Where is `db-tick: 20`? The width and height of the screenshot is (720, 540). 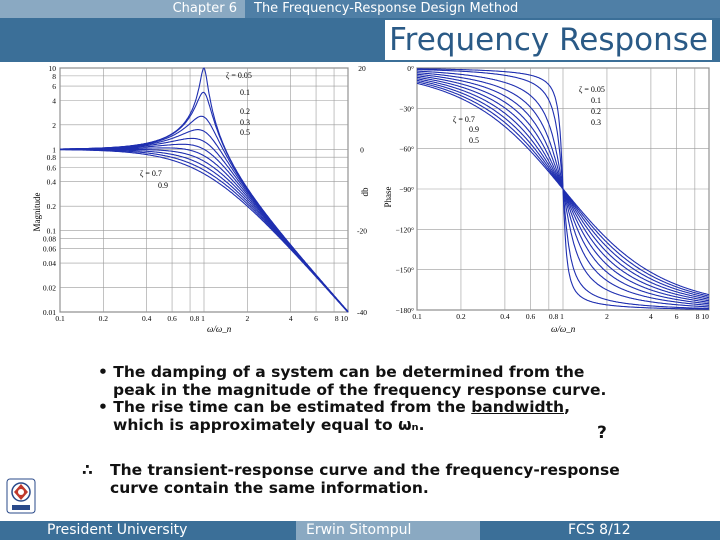 db-tick: 20 is located at coordinates (362, 68).